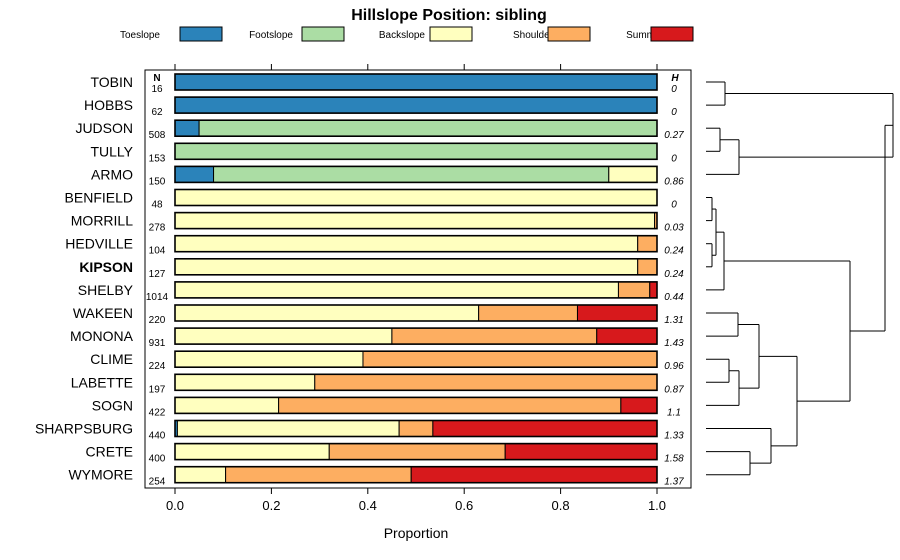  I want to click on legend-label-toeslope: Toeslope, so click(140, 35).